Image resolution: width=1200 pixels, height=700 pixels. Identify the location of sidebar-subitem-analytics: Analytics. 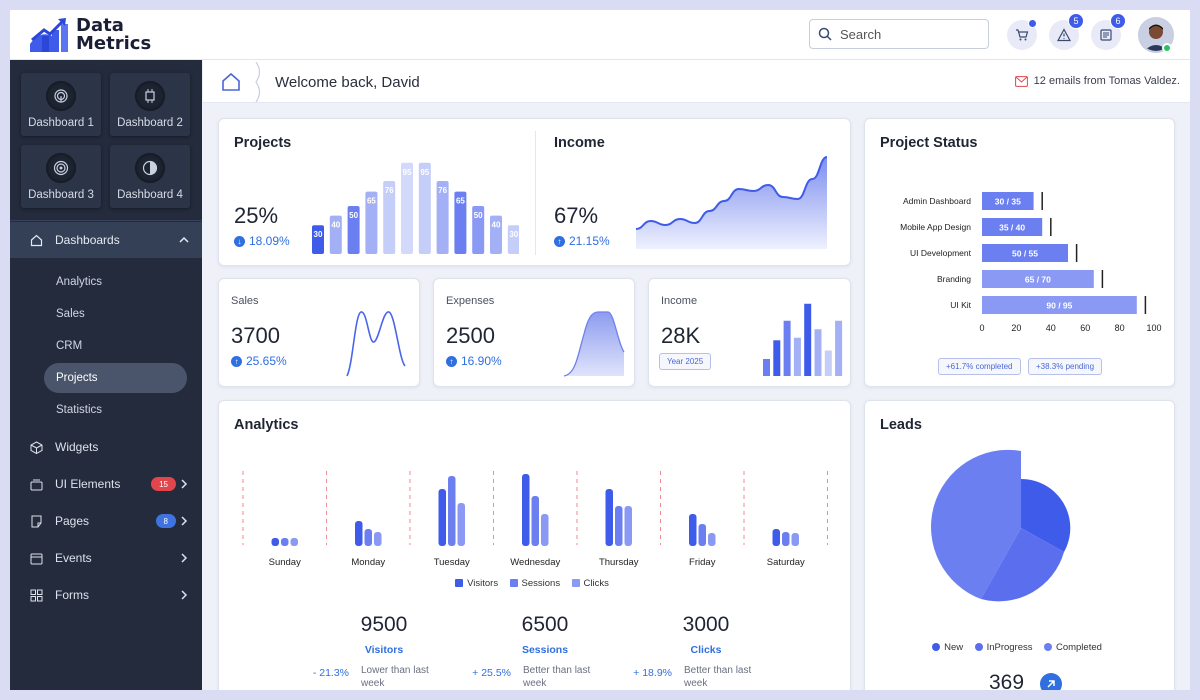
(79, 282).